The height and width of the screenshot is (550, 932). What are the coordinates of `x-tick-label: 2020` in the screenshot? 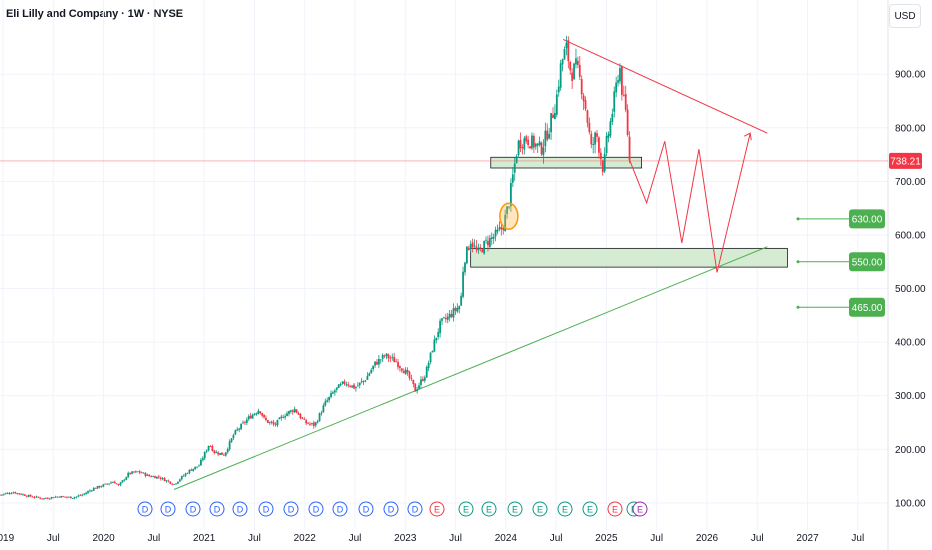 It's located at (103, 538).